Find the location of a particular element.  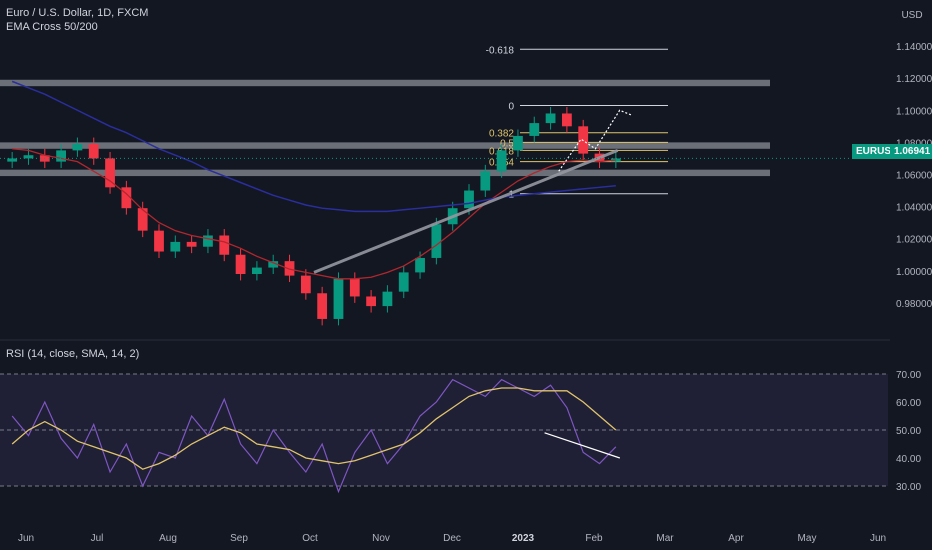

time-tick-label: Jul is located at coordinates (97, 538).